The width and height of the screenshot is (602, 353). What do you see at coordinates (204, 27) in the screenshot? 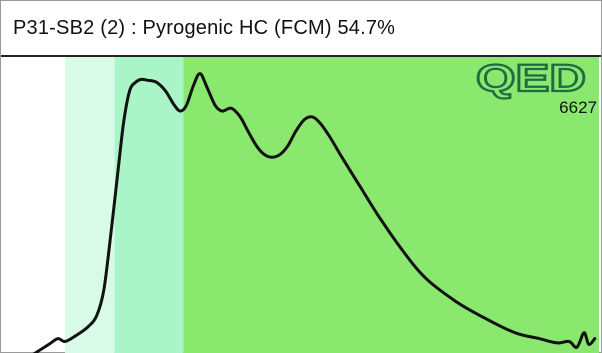
I see `chart-title: P31-SB2 (2) : Pyrogenic HC (FCM) 54.7%` at bounding box center [204, 27].